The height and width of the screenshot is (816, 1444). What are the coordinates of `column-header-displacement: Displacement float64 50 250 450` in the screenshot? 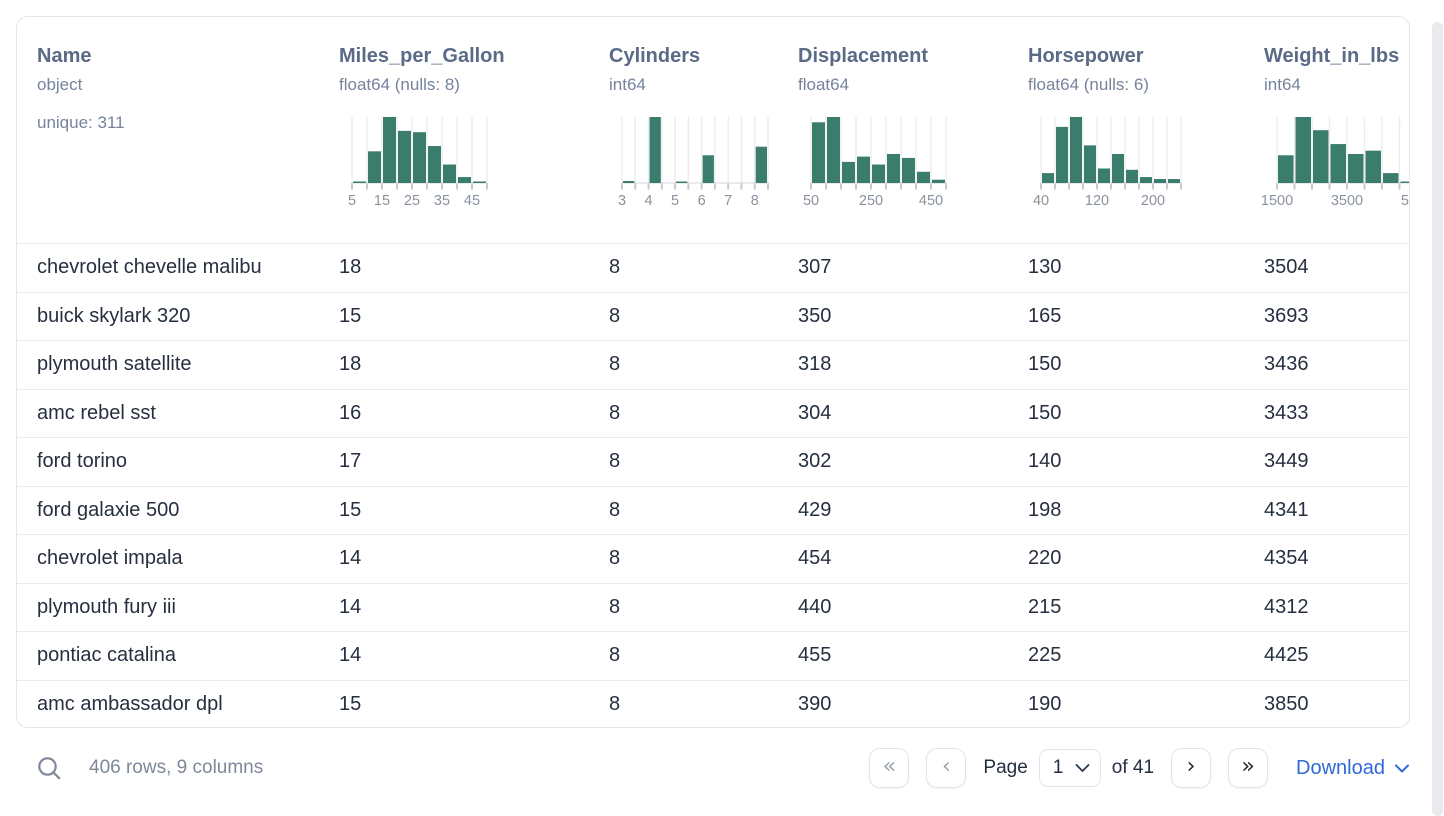 It's located at (913, 143).